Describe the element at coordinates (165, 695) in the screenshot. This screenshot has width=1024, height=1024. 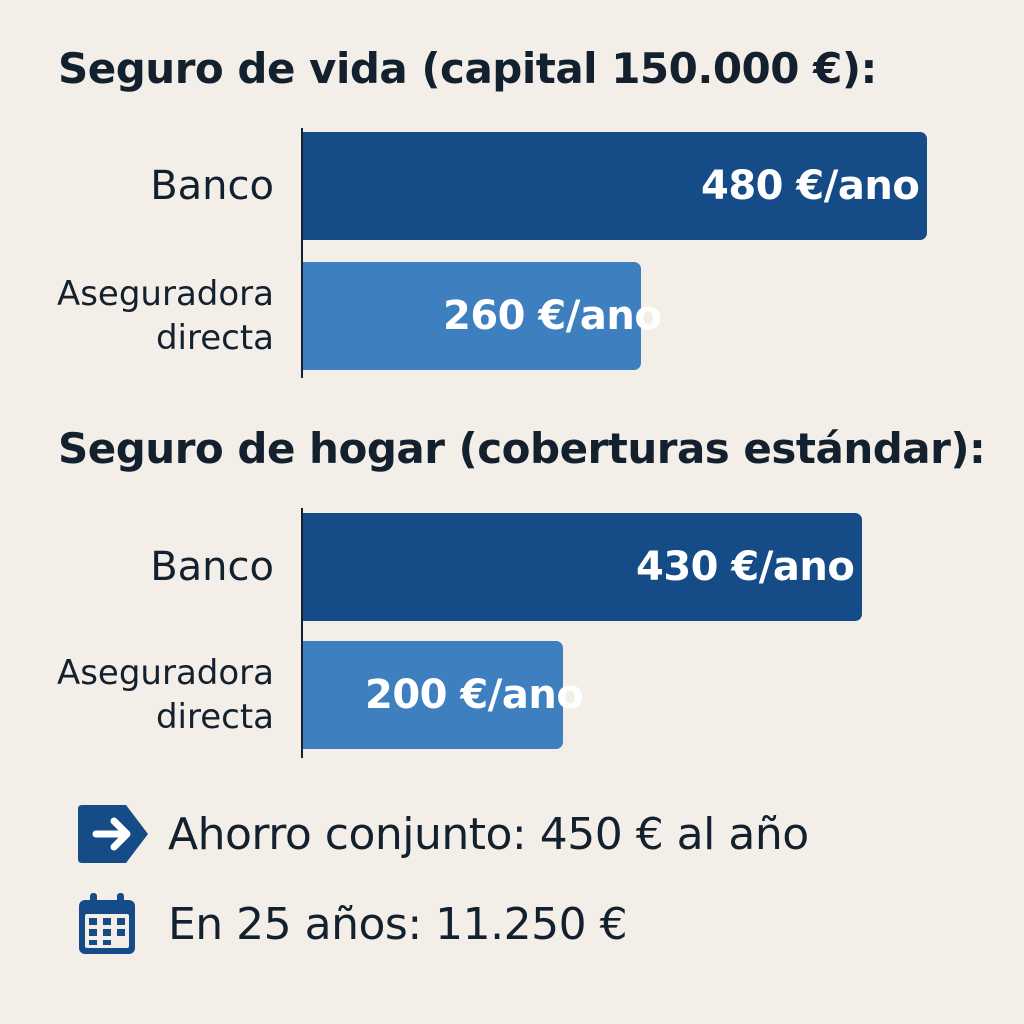
I see `home-direct-category-label: Aseguradora directa` at that location.